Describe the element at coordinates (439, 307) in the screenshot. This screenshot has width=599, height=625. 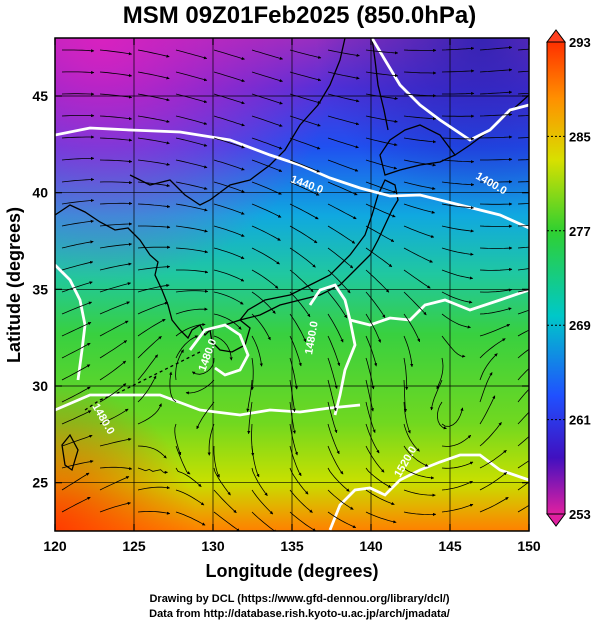
I see `contour-1480-outer` at that location.